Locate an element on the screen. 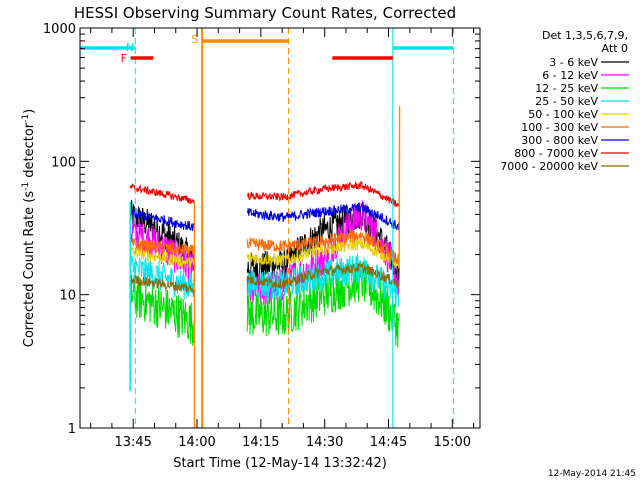  series-12-25keV is located at coordinates (264, 303).